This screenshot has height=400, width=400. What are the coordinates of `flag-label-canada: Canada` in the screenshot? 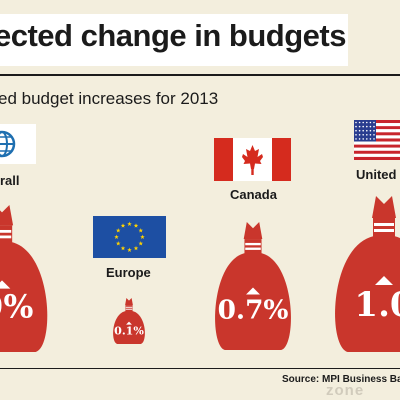 It's located at (253, 194).